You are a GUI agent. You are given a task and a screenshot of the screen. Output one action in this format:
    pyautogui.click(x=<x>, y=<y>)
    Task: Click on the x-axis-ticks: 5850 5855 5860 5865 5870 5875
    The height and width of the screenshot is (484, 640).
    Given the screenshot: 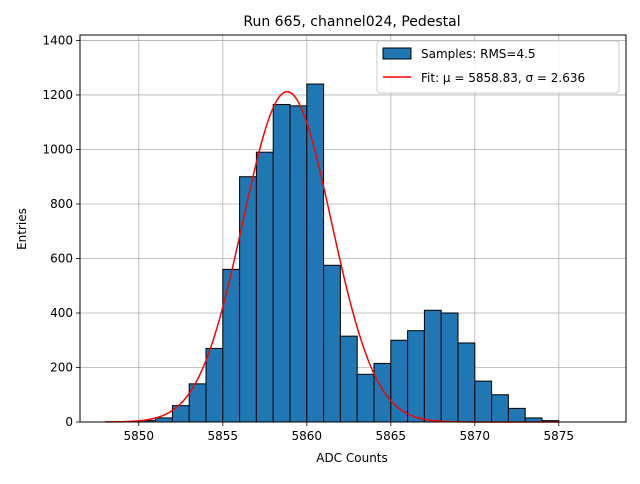 What is the action you would take?
    pyautogui.click(x=349, y=432)
    